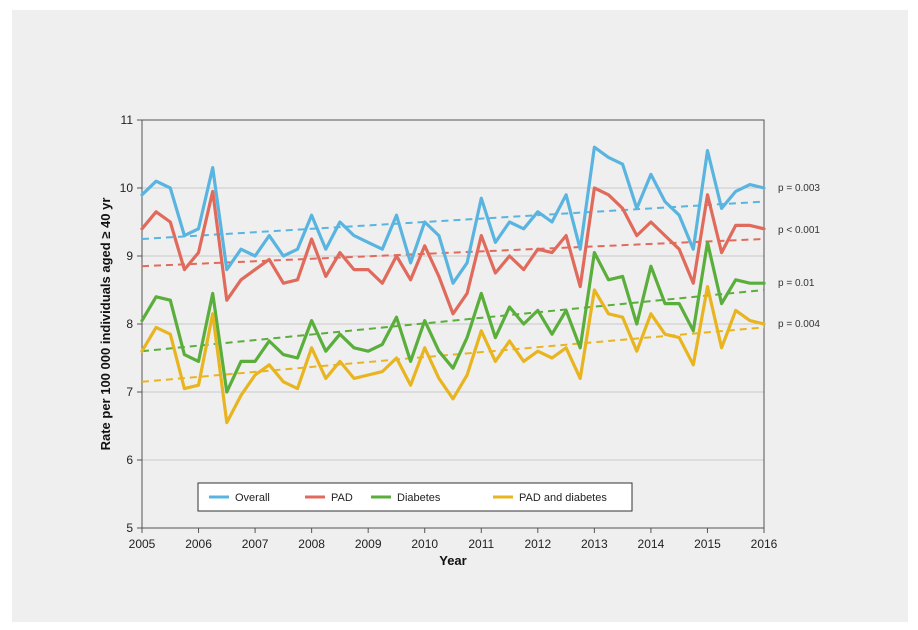 This screenshot has height=630, width=918. What do you see at coordinates (453, 321) in the screenshot?
I see `trend-line-diabetes` at bounding box center [453, 321].